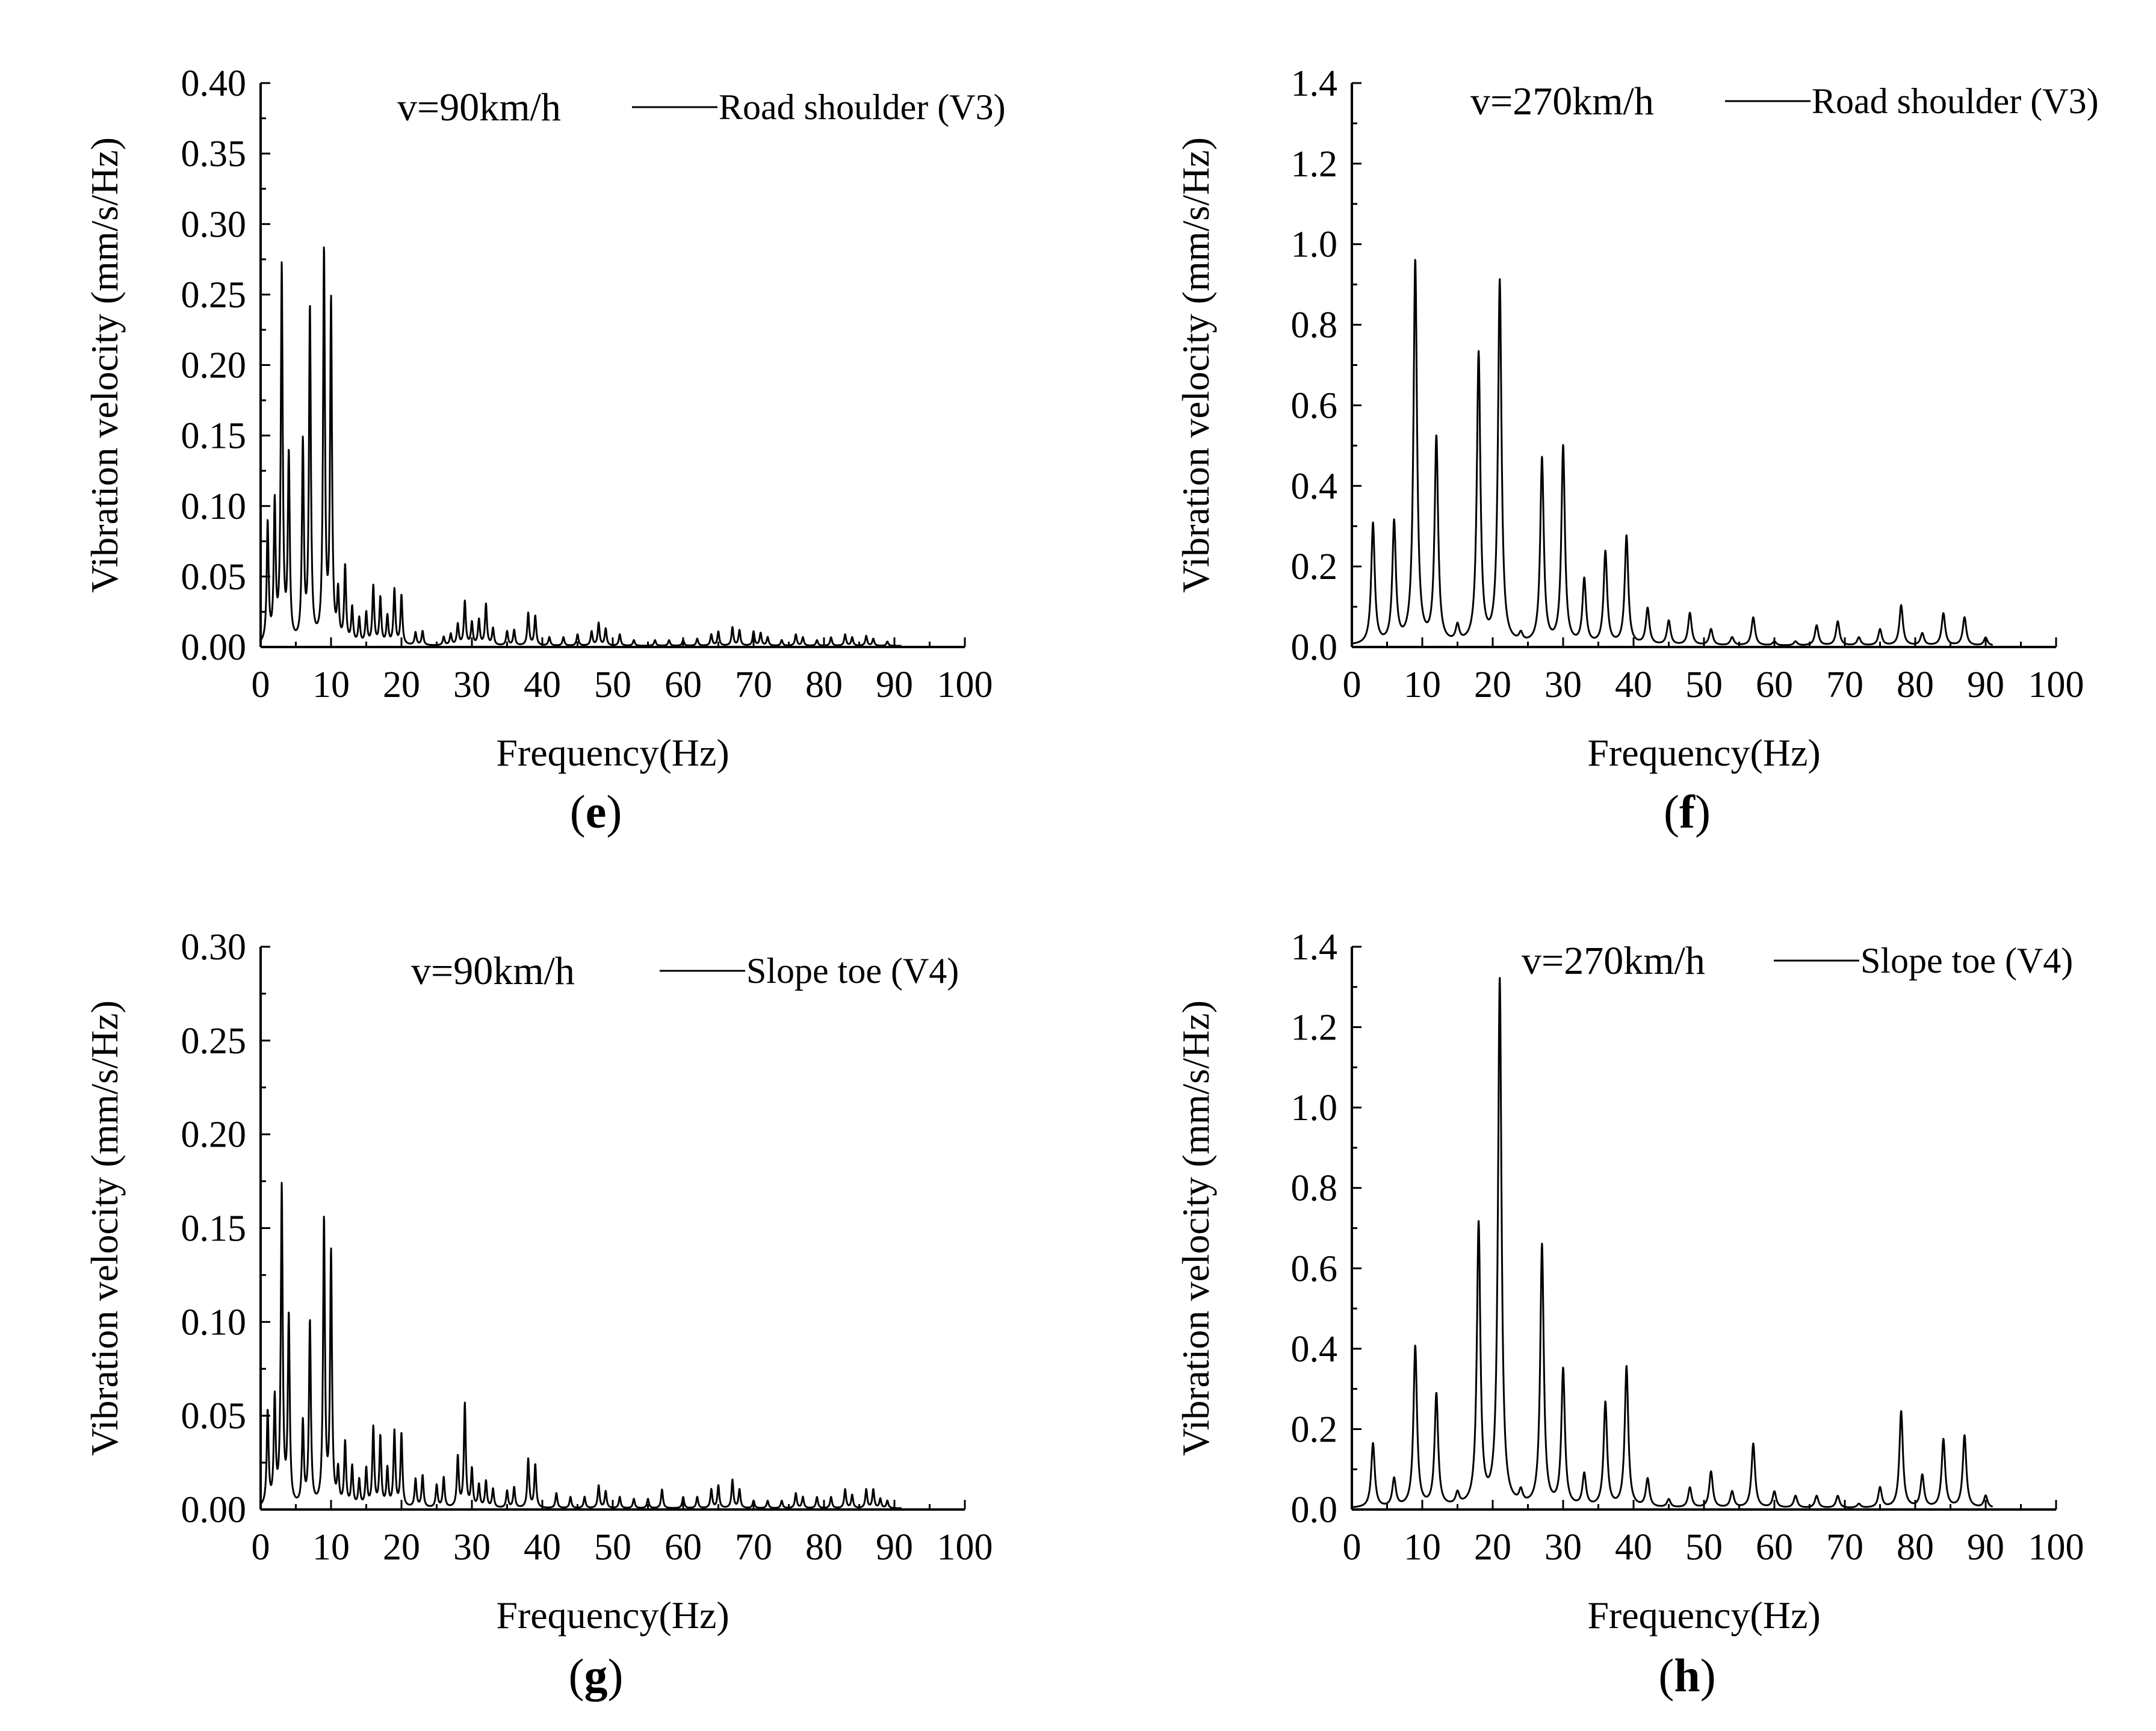 The width and height of the screenshot is (2156, 1731). What do you see at coordinates (1686, 1675) in the screenshot?
I see `panel-caption: (h)` at bounding box center [1686, 1675].